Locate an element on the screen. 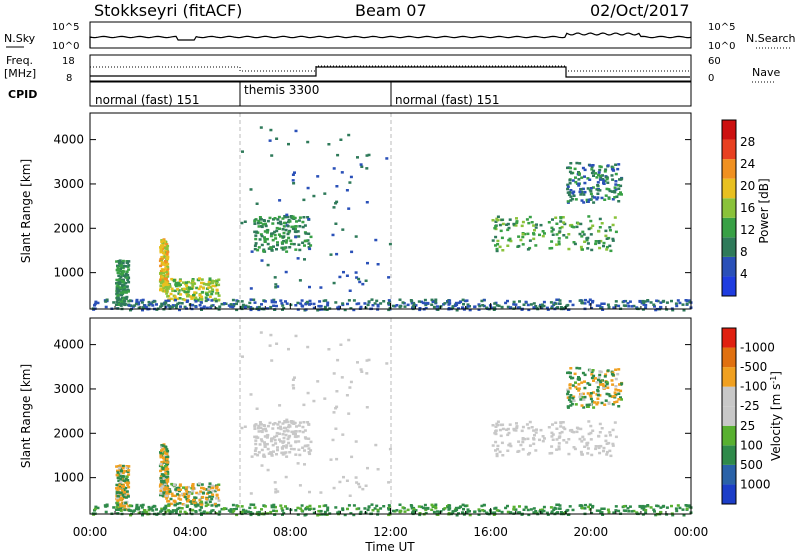  x-tick-label-3: 12:00 is located at coordinates (390, 532).